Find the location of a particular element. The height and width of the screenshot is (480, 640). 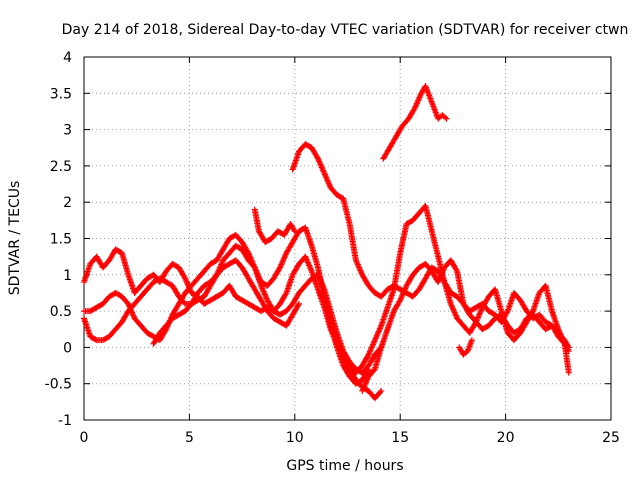

y-axis-label: SDTVAR / TECUs is located at coordinates (15, 238).